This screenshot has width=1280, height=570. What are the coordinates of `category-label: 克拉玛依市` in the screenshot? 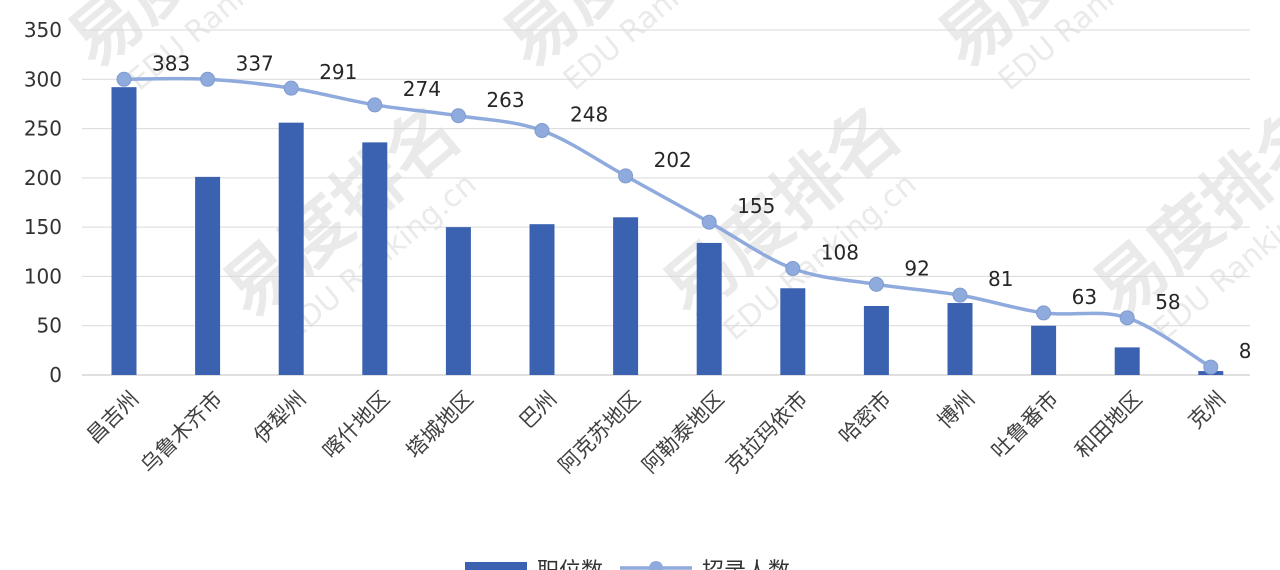 It's located at (766, 432).